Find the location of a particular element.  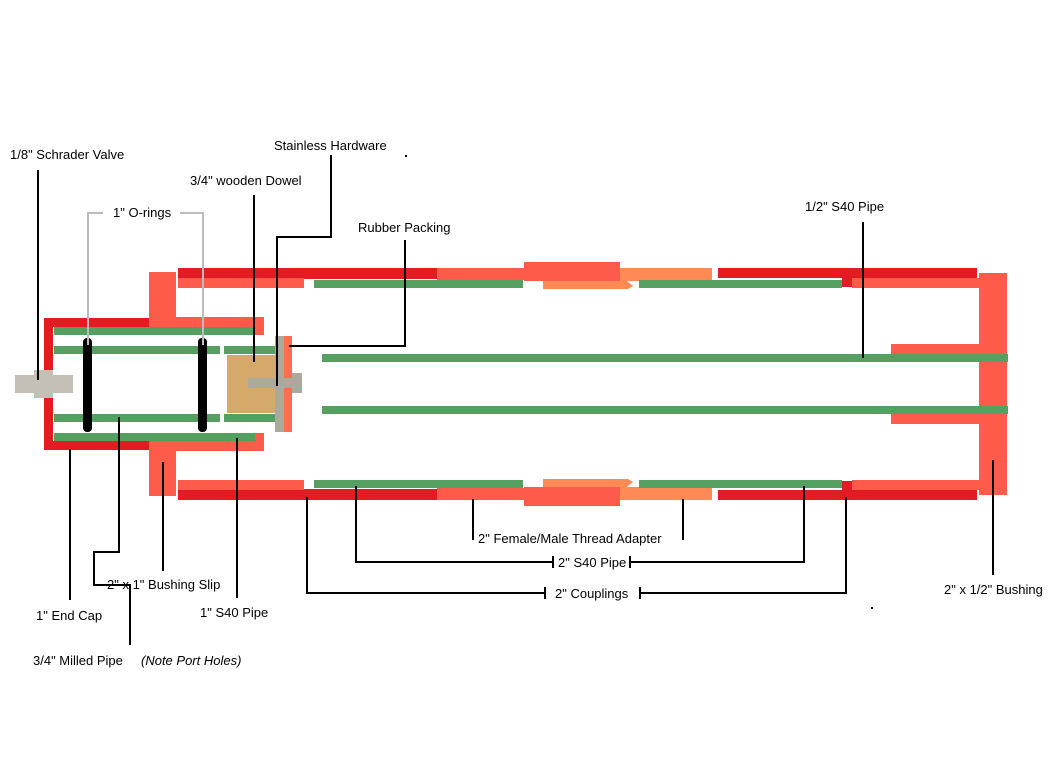

label-schrader-valve: 1/8" Schrader Valve is located at coordinates (67, 154).